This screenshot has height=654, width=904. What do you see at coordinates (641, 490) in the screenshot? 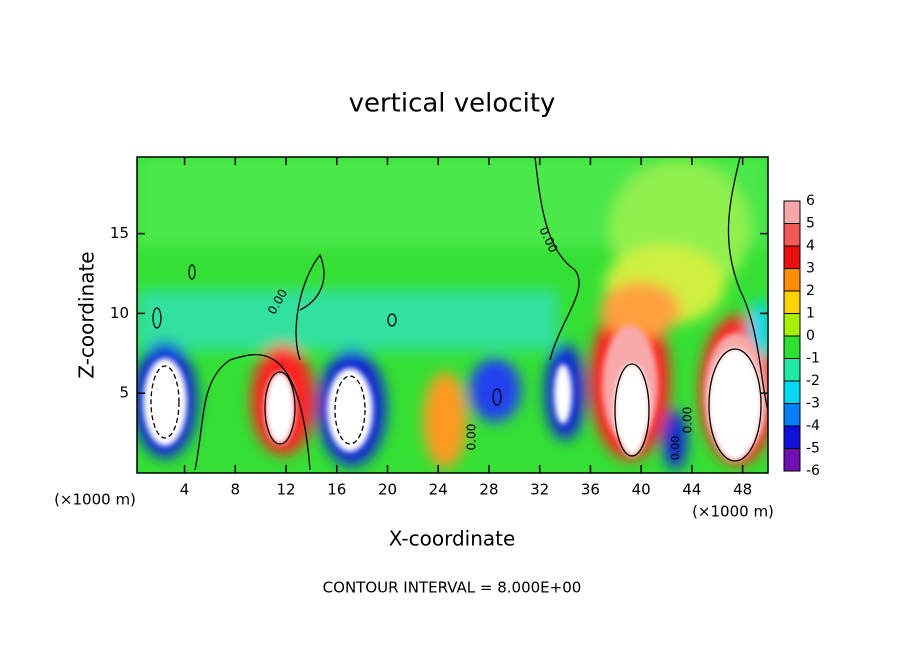
I see `x-tick-label: 40` at bounding box center [641, 490].